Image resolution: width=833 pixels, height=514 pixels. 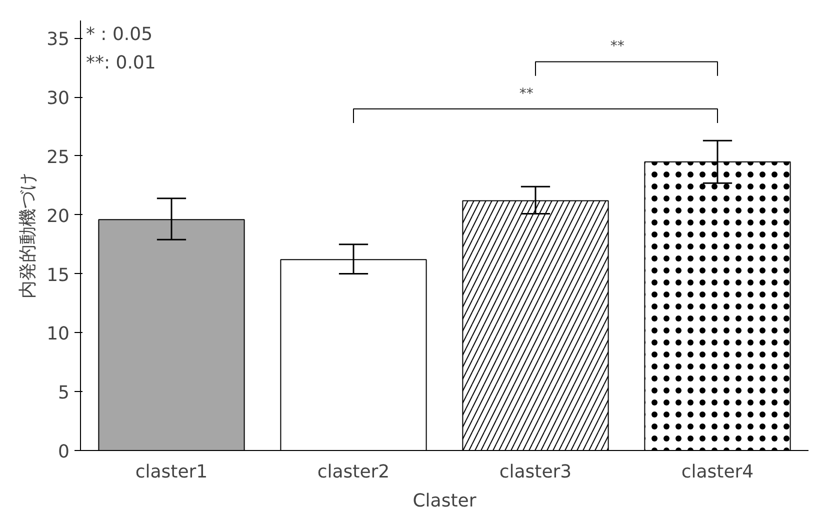 What do you see at coordinates (58, 99) in the screenshot?
I see `y-tick-label: 30` at bounding box center [58, 99].